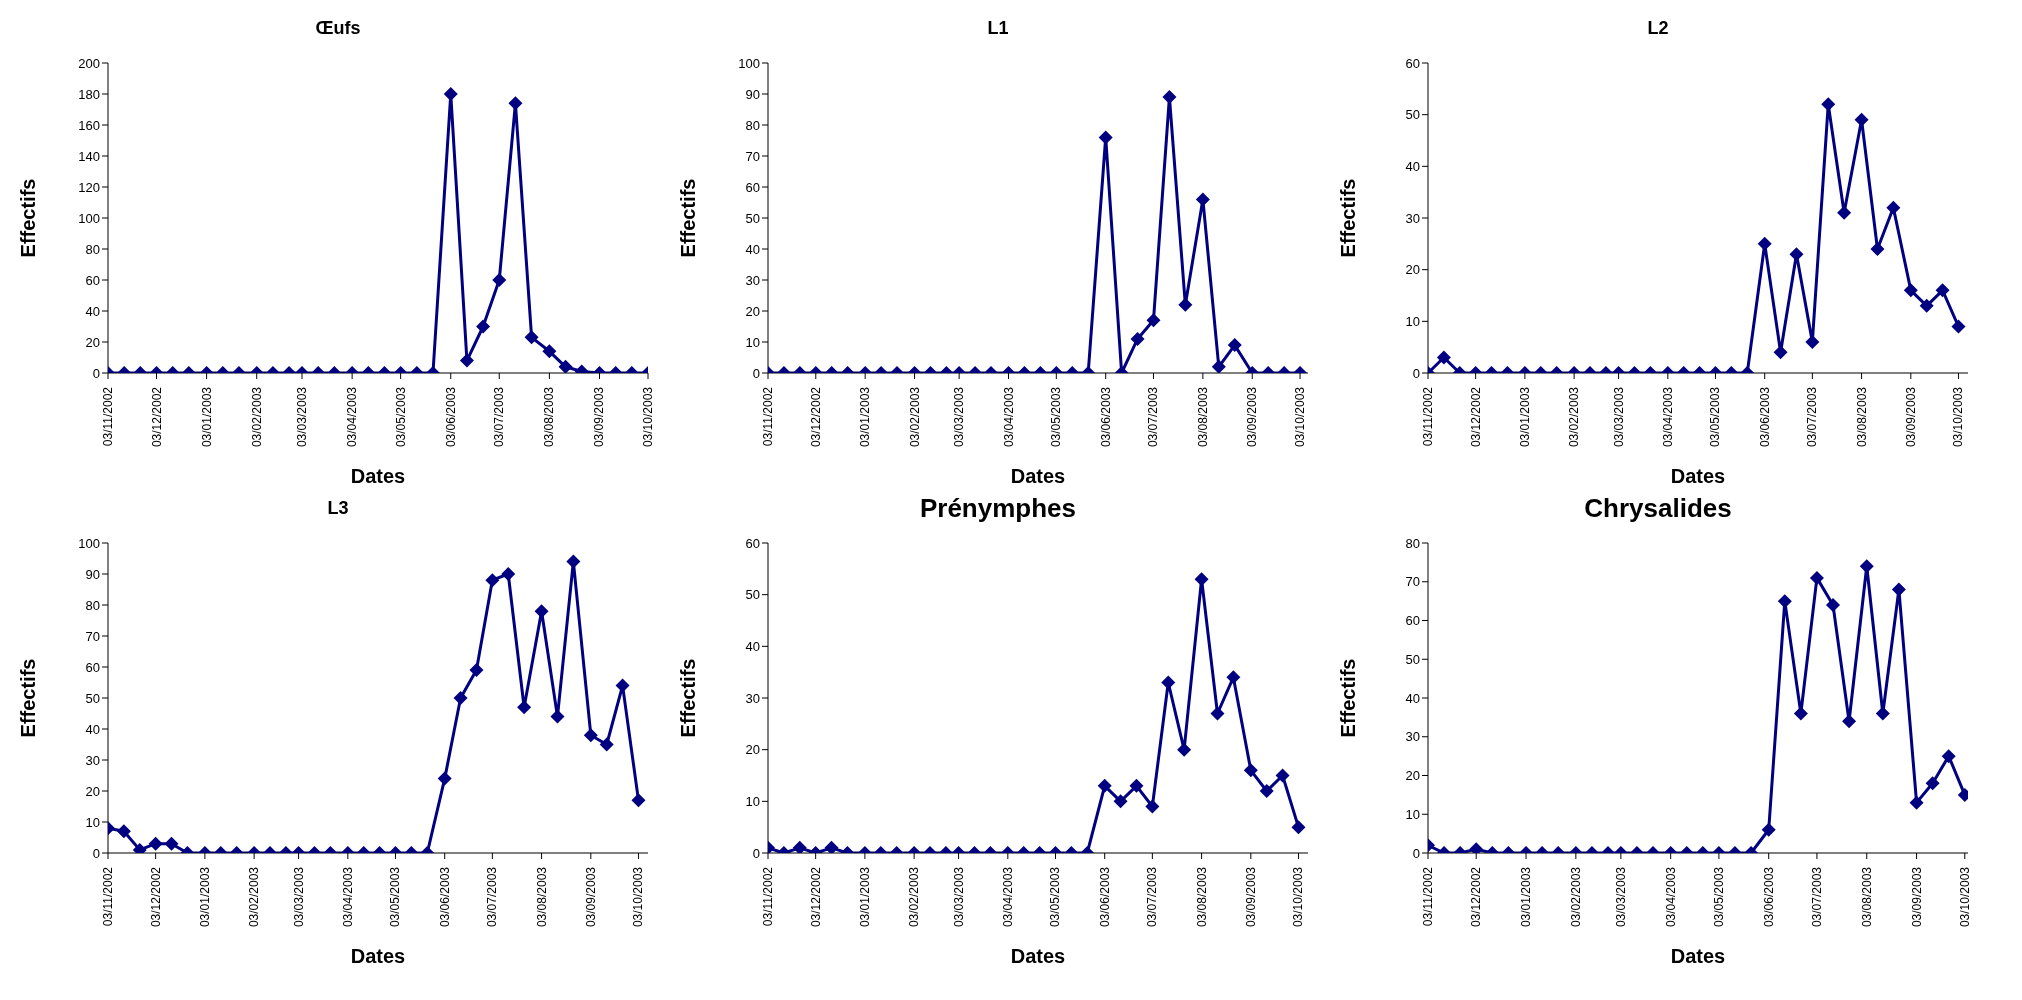 This screenshot has height=1000, width=2022. I want to click on y-tick-label: 90, so click(92, 574).